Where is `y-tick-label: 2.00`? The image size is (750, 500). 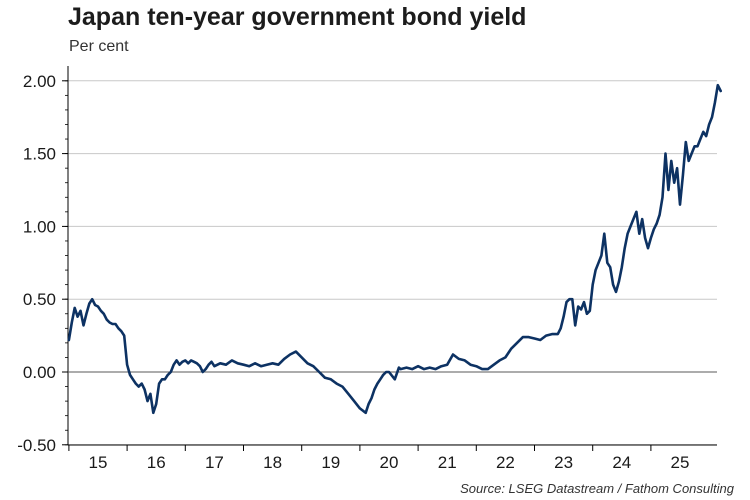
y-tick-label: 2.00 is located at coordinates (39, 81).